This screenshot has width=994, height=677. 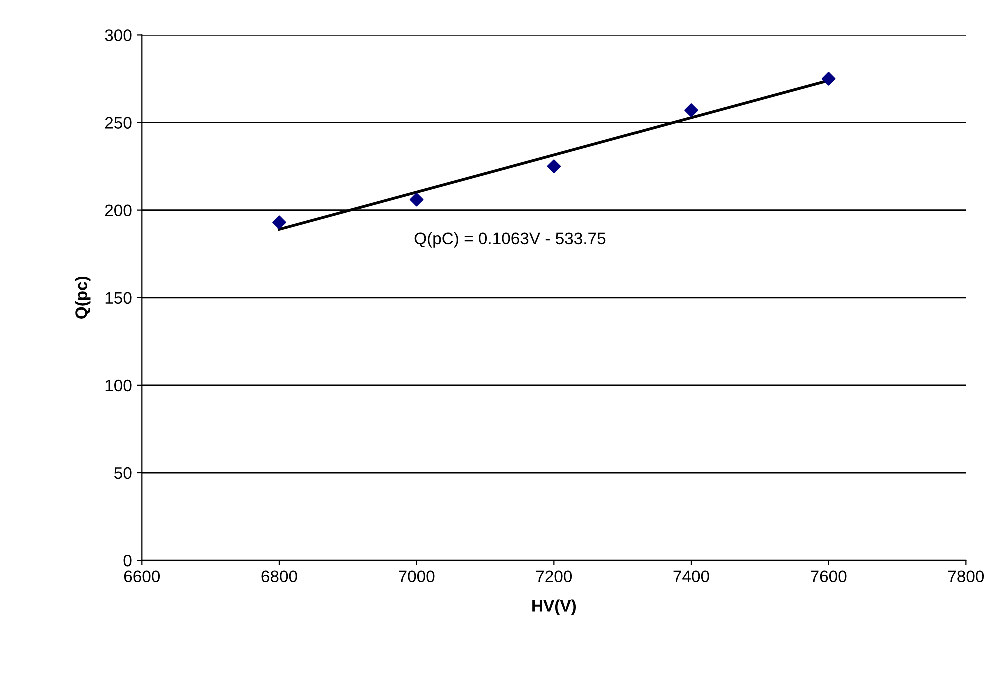 I want to click on y-tick-label: 300, so click(x=118, y=36).